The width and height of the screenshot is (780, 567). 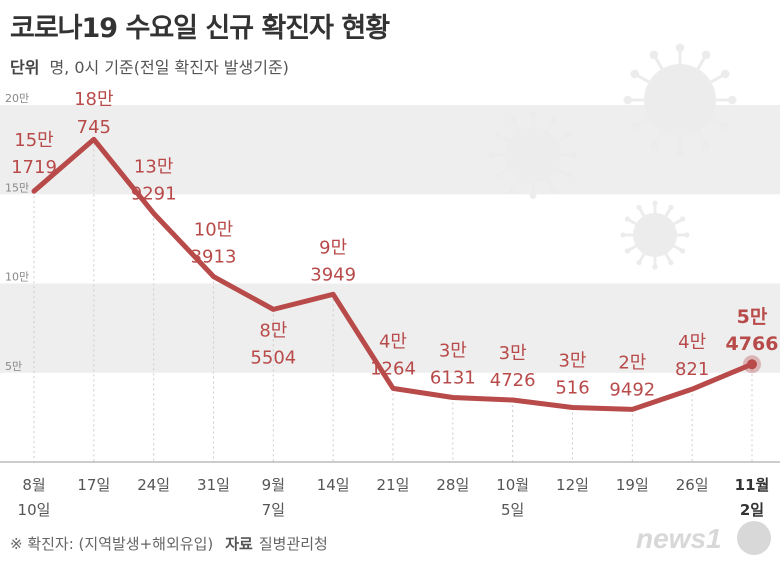 What do you see at coordinates (752, 317) in the screenshot?
I see `data-label-man: 5만` at bounding box center [752, 317].